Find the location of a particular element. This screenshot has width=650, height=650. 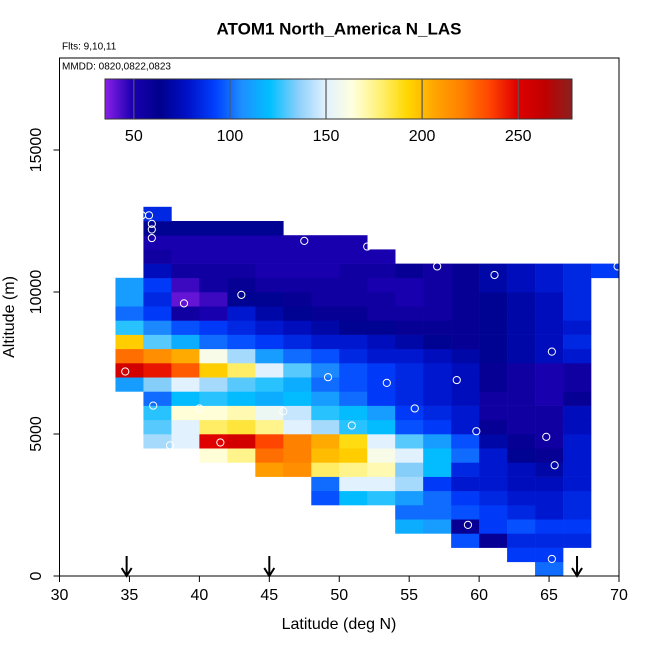

x-tick-label: 30 is located at coordinates (60, 595).